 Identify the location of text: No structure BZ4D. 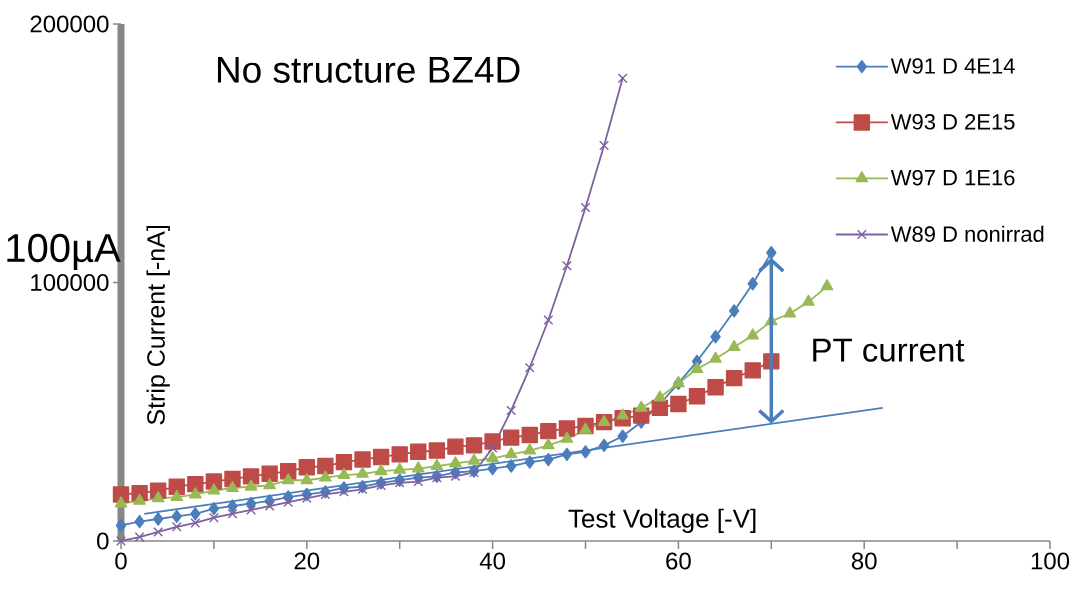
(368, 70).